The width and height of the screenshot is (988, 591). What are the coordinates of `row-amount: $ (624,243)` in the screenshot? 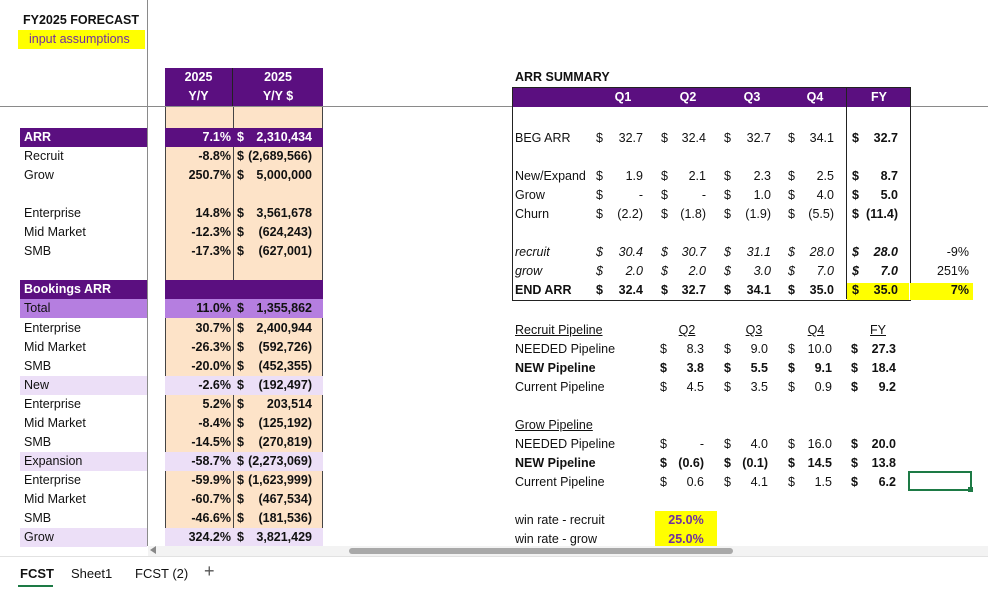 It's located at (274, 232).